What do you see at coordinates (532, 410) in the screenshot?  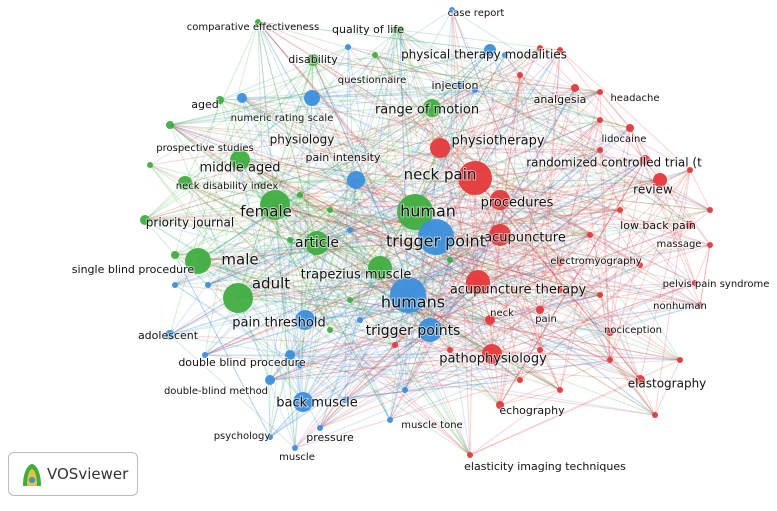 I see `node-label: echography` at bounding box center [532, 410].